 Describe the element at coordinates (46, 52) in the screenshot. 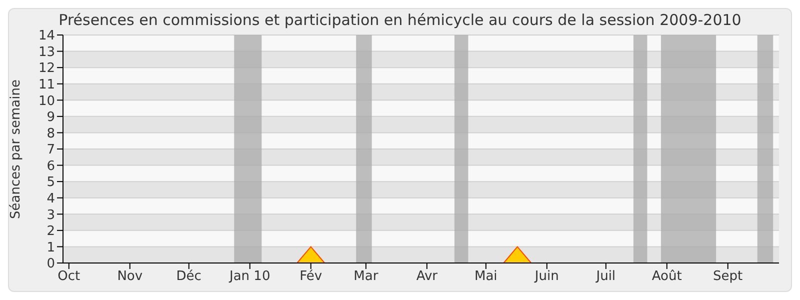

I see `y-tick-label: 13` at that location.